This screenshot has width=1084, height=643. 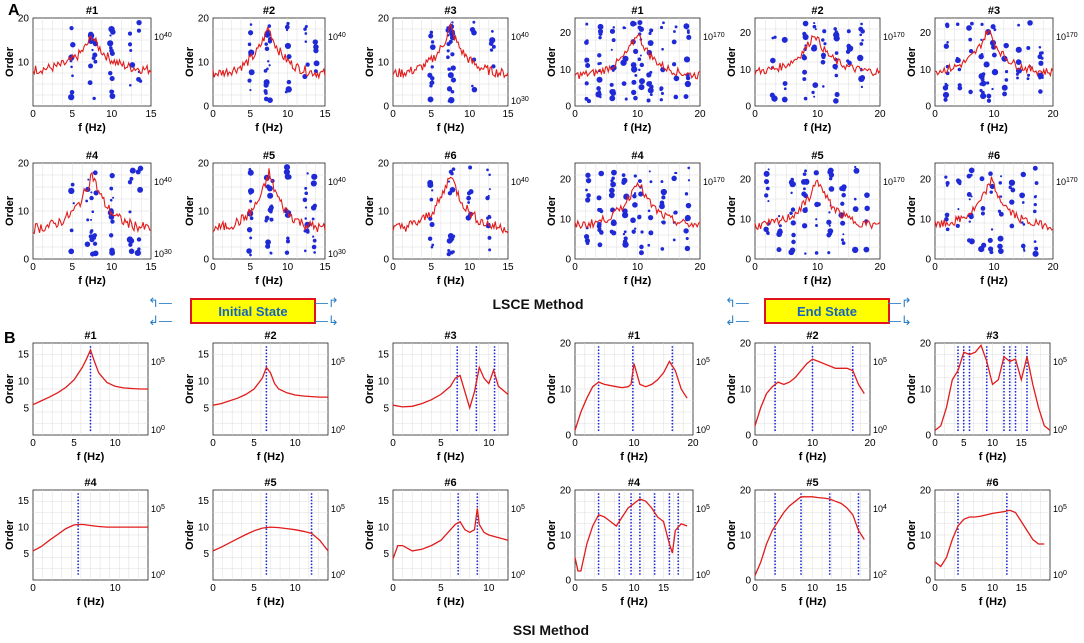 What do you see at coordinates (325, 114) in the screenshot?
I see `x-tick-label: 15` at bounding box center [325, 114].